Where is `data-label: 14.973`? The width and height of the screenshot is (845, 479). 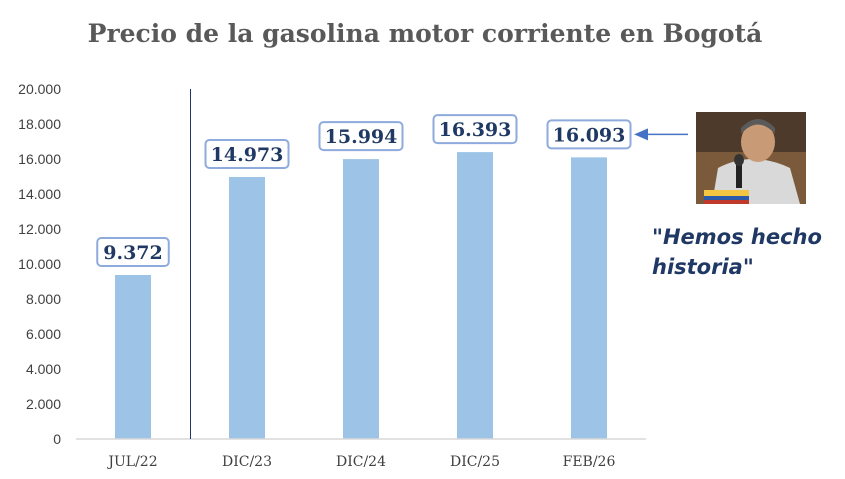 data-label: 14.973 is located at coordinates (247, 155).